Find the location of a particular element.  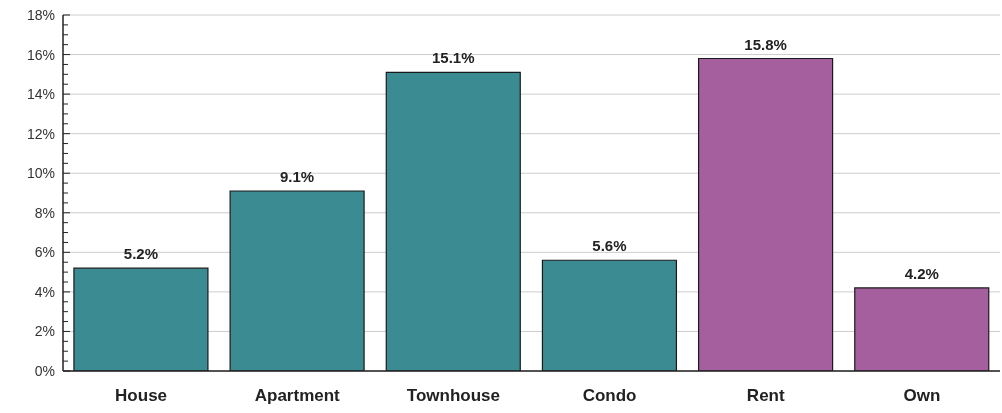

y-tick-label: 2% is located at coordinates (44, 331).